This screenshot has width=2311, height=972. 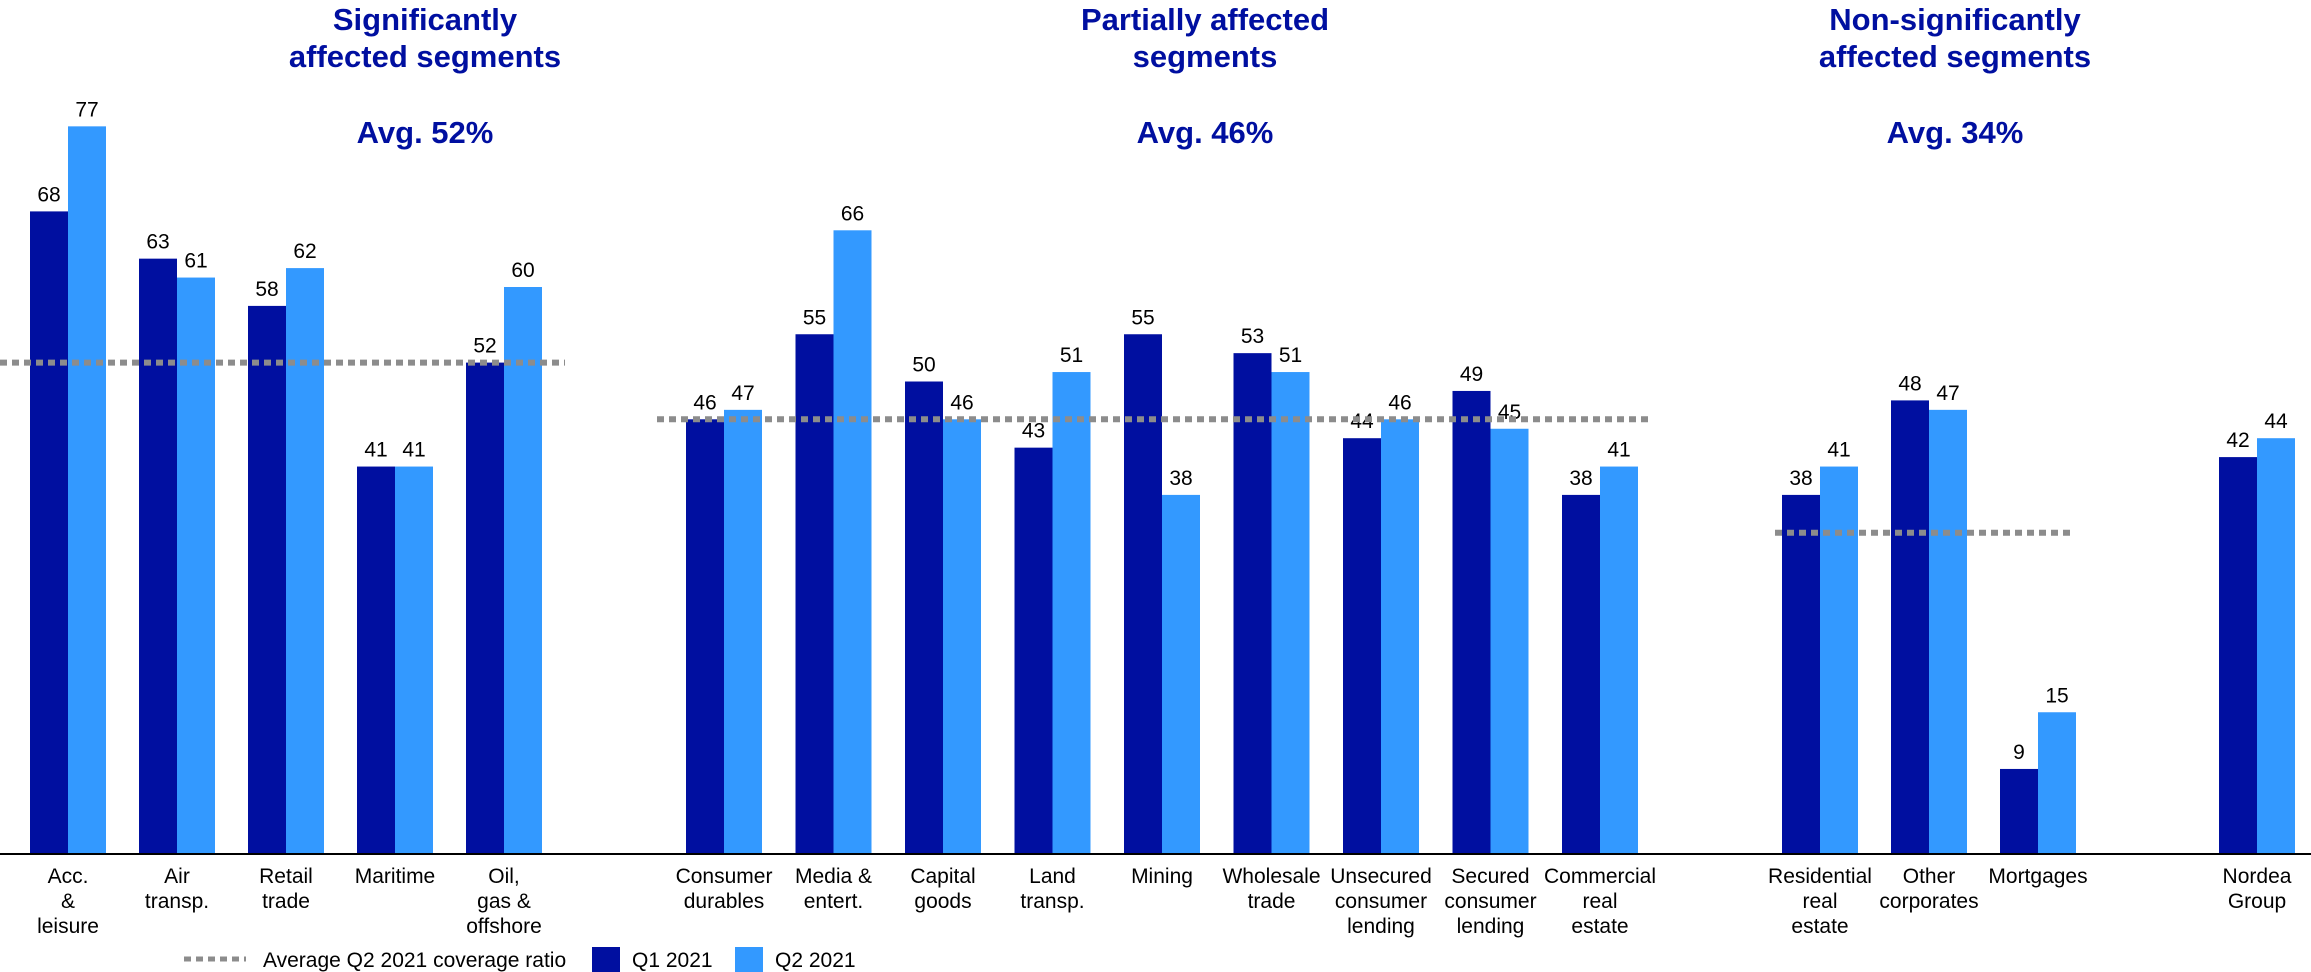 I want to click on value-label-q1: 50, so click(x=923, y=365).